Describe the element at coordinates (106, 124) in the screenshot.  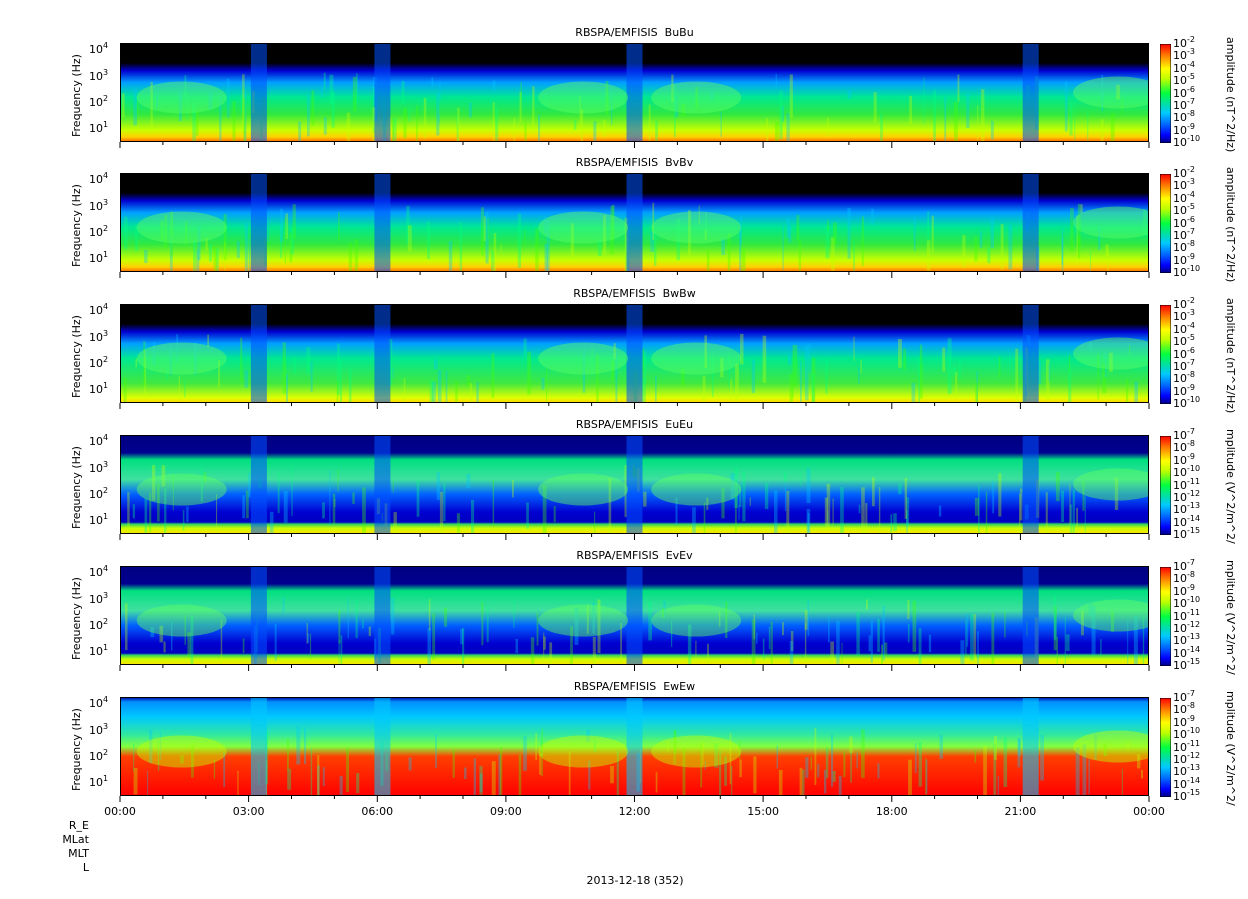
I see `y-tick-exponent: 1` at that location.